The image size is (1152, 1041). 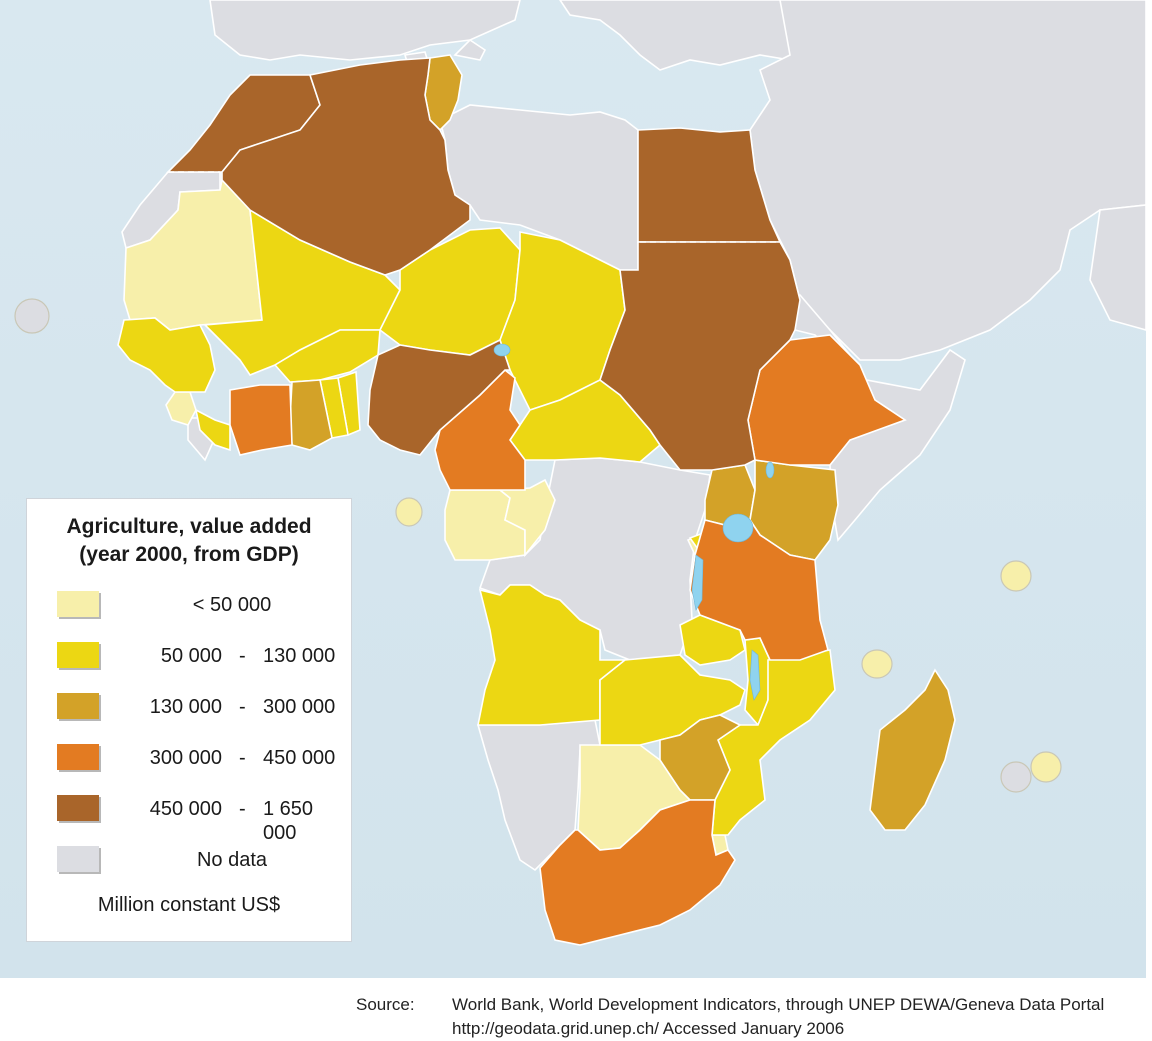 What do you see at coordinates (191, 656) in the screenshot?
I see `legend-label-class-2-low: 50 000` at bounding box center [191, 656].